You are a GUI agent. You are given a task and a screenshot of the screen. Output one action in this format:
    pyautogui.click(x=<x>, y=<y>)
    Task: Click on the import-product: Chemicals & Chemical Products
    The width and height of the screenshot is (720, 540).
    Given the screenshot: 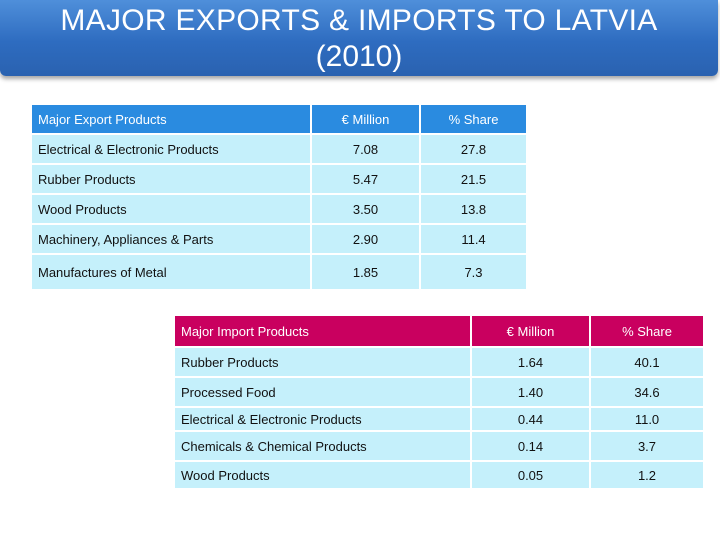 What is the action you would take?
    pyautogui.click(x=322, y=446)
    